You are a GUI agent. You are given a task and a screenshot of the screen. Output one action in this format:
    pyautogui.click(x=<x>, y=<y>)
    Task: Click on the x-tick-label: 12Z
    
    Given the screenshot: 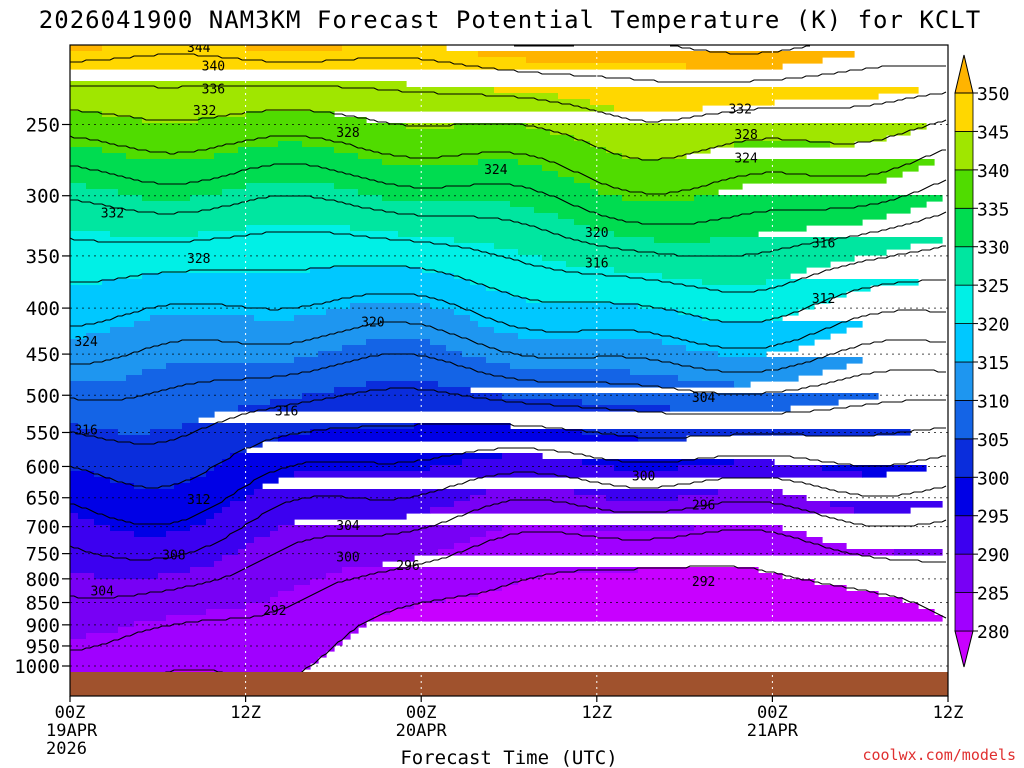 What is the action you would take?
    pyautogui.click(x=596, y=713)
    